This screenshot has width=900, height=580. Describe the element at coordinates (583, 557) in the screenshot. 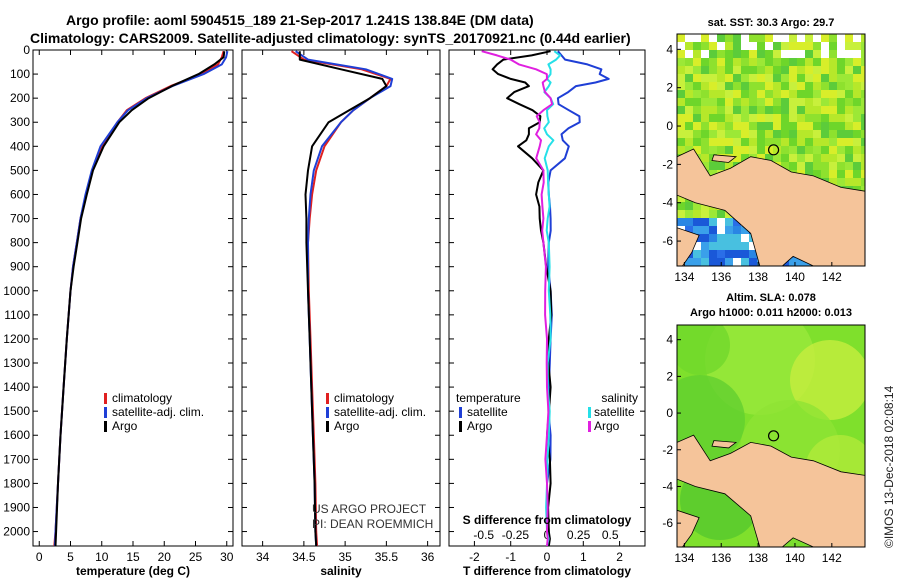

I see `x-tick-label: 1` at that location.